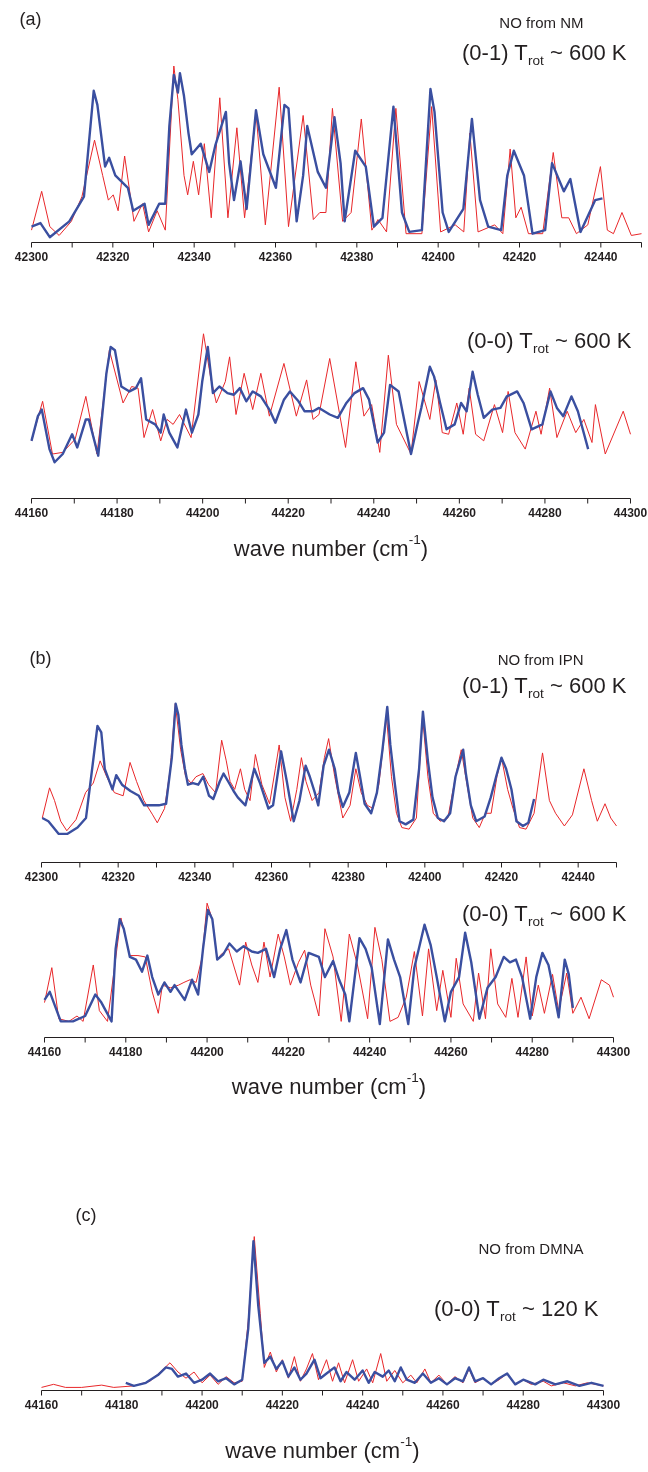 The width and height of the screenshot is (648, 1472). What do you see at coordinates (540, 659) in the screenshot?
I see `text: NO from IPN` at bounding box center [540, 659].